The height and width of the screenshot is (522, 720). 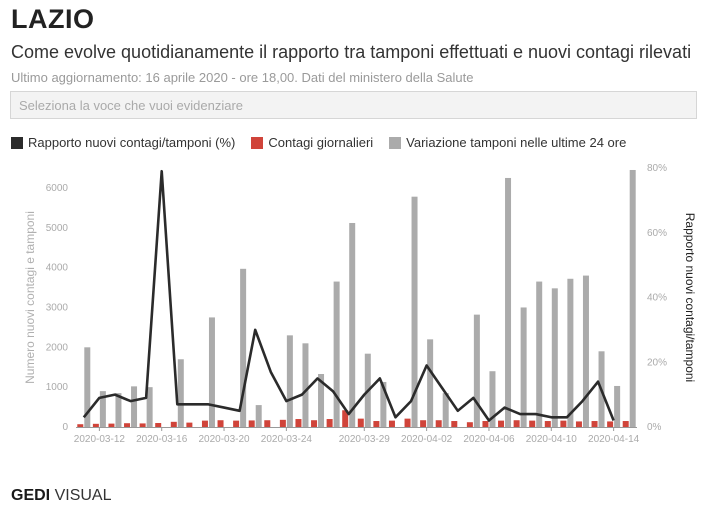 I want to click on y-left-axis-title: Numero nuovi contagi e tamponi, so click(x=30, y=297).